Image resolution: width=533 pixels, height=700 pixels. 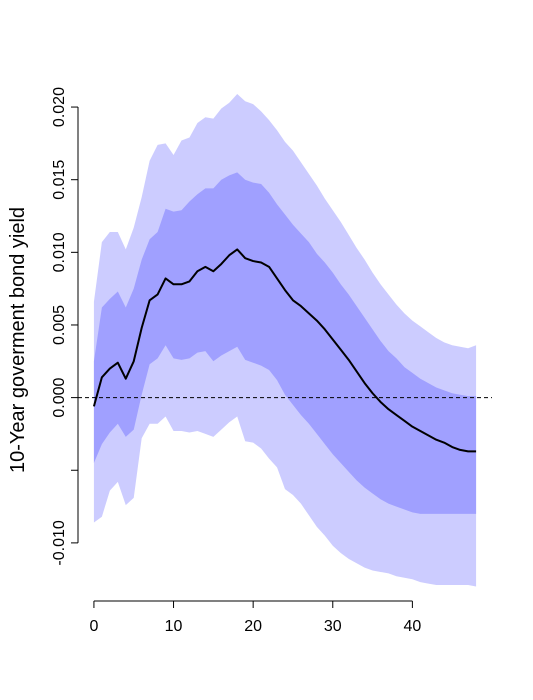 I want to click on y-axis-title: 10-Year goverment bond yield, so click(x=18, y=340).